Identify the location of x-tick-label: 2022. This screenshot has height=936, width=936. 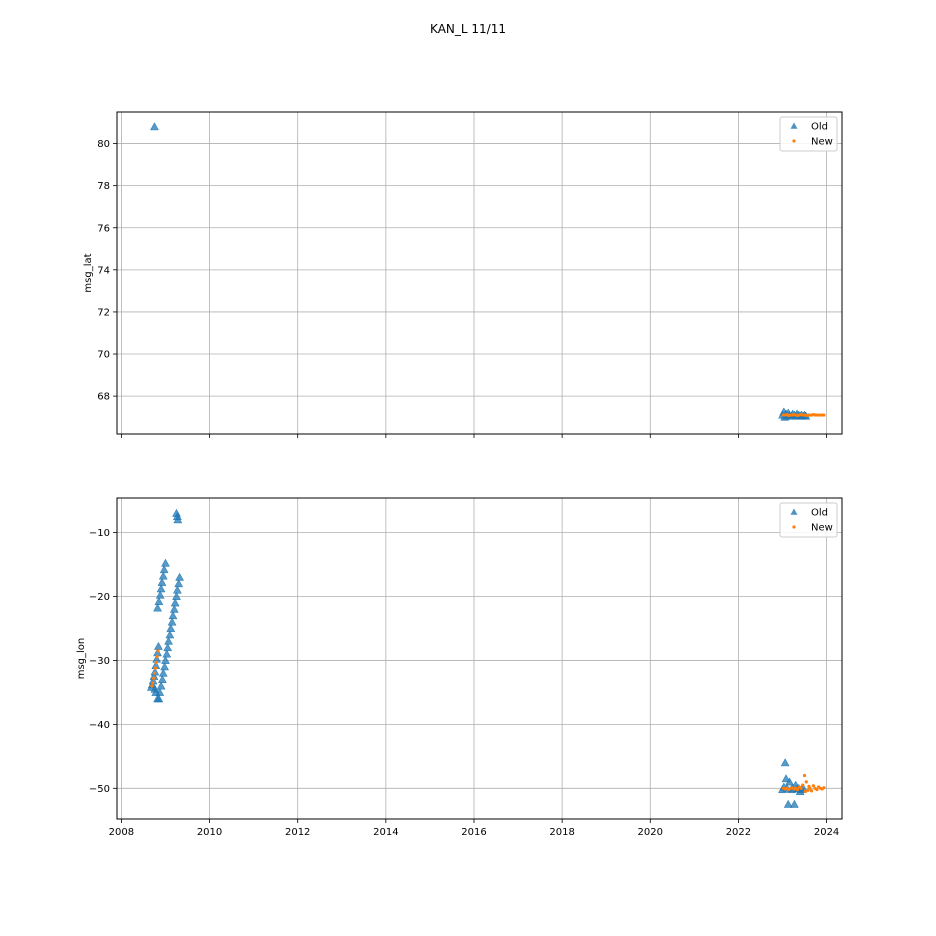
(738, 832).